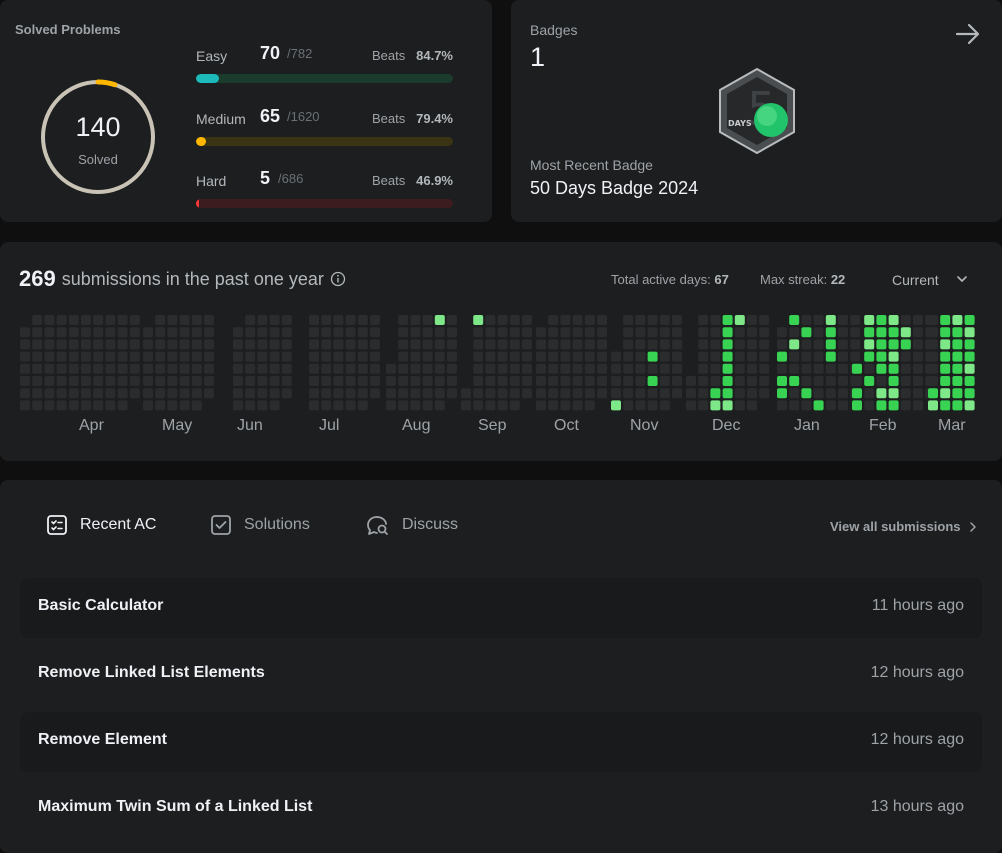 Image resolution: width=1002 pixels, height=853 pixels. Describe the element at coordinates (915, 280) in the screenshot. I see `range-select: Current` at that location.